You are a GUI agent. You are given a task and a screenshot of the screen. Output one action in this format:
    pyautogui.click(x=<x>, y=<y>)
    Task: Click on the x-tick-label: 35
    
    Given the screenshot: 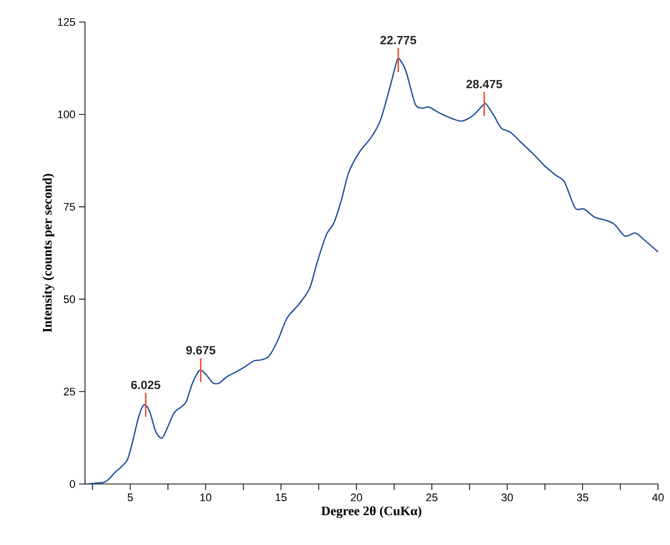 What is the action you would take?
    pyautogui.click(x=582, y=498)
    